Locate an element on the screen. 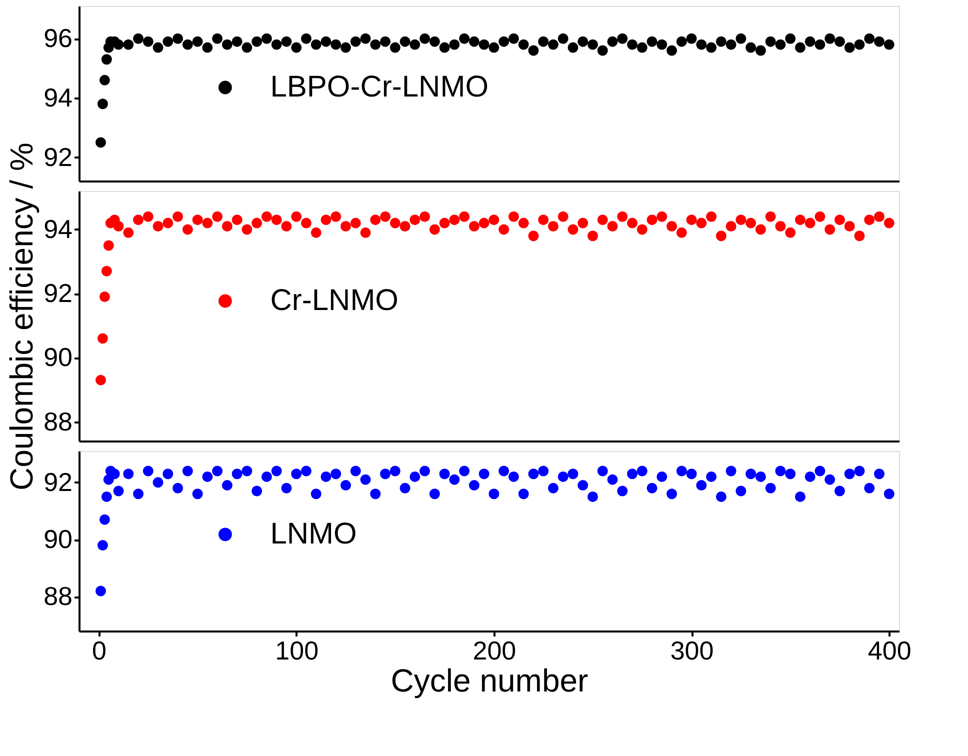  y-tick-label: 96 is located at coordinates (58, 38).